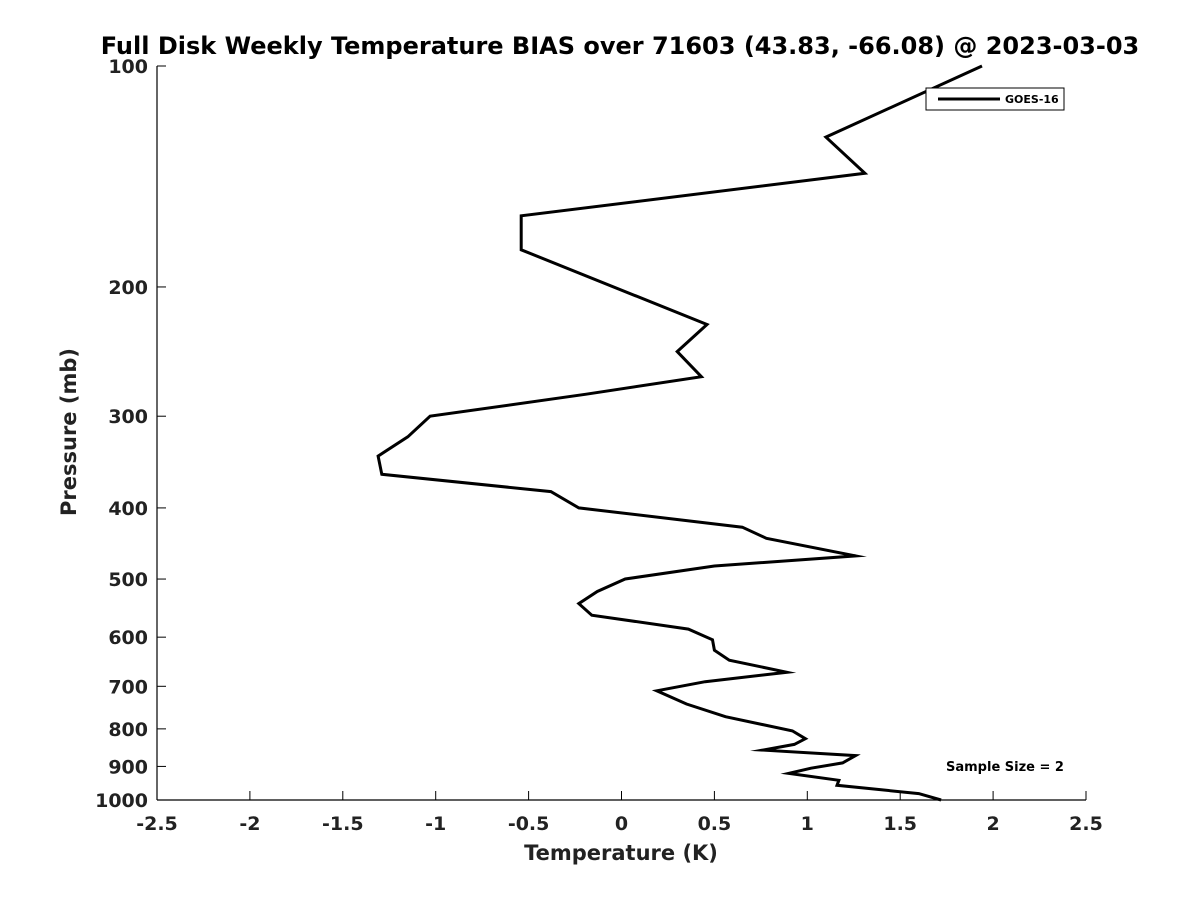 The height and width of the screenshot is (900, 1200). Describe the element at coordinates (529, 824) in the screenshot. I see `x-tick-label: -0.5` at that location.